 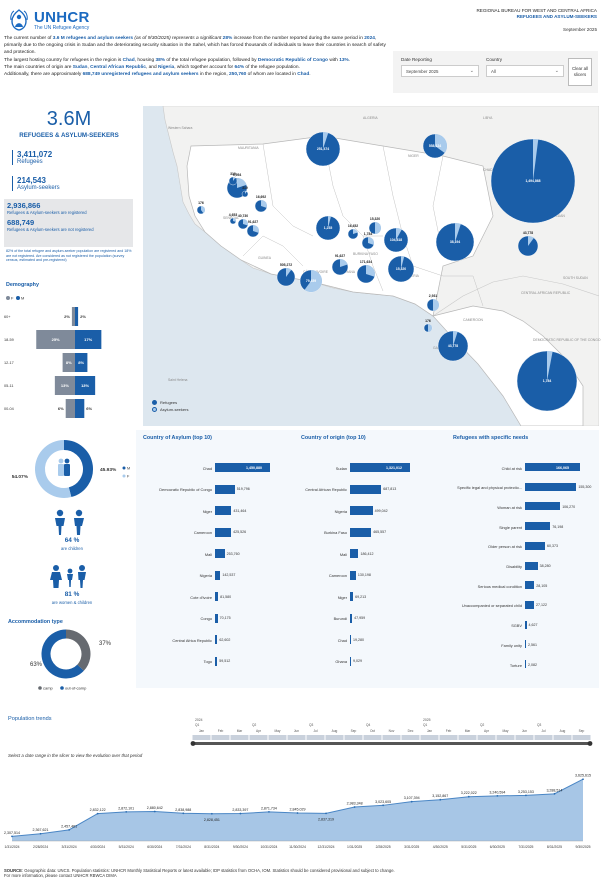 What do you see at coordinates (497, 792) in the screenshot?
I see `trend-value-label: 3,240,594` at bounding box center [497, 792].